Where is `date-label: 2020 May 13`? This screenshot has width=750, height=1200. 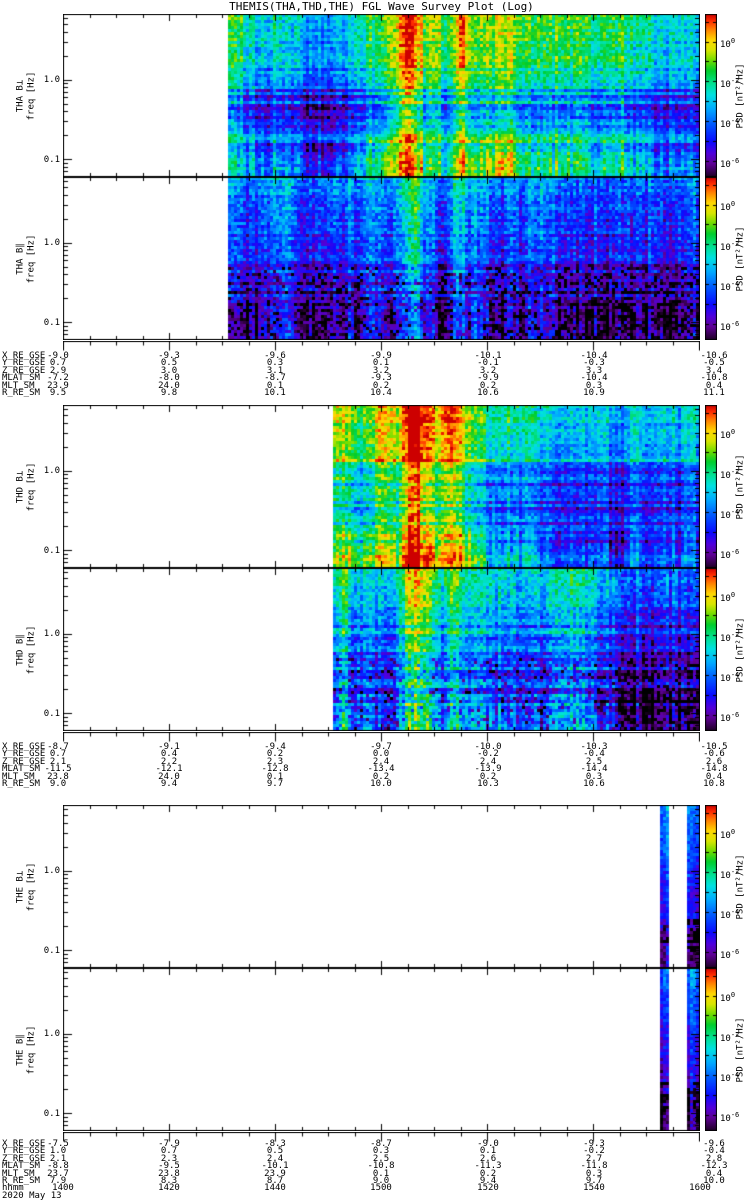
date-label: 2020 May 13 is located at coordinates (32, 1195).